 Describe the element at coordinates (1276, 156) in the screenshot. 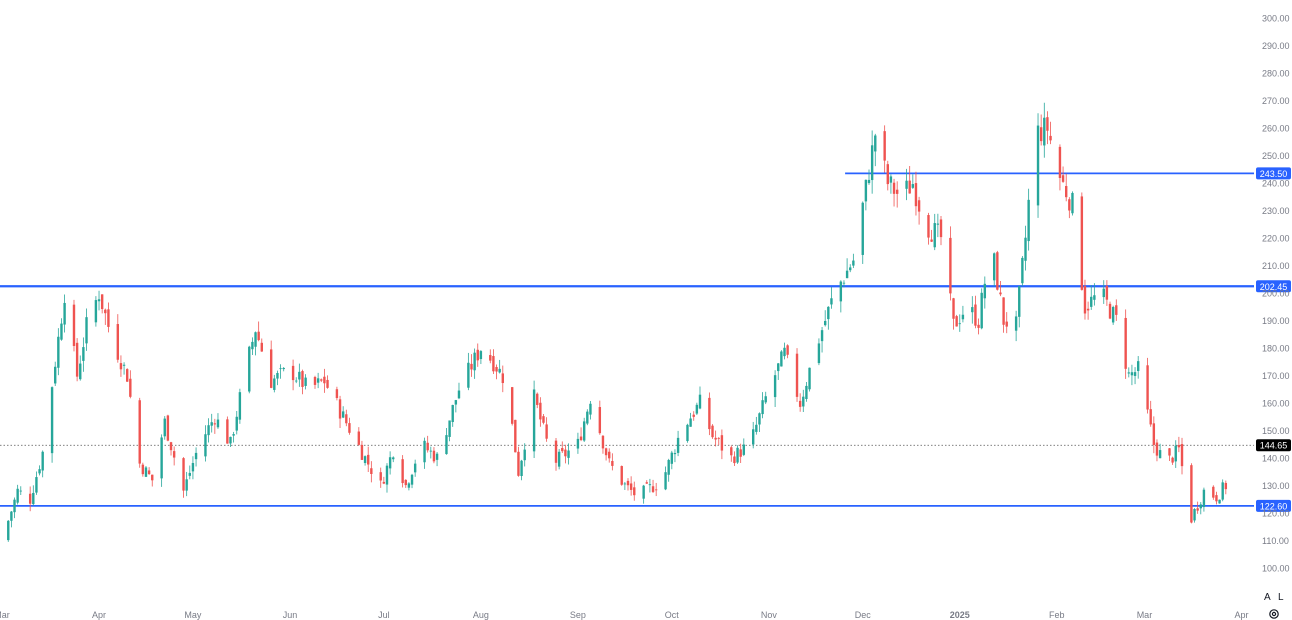

I see `y-tick-label: 250.00` at that location.